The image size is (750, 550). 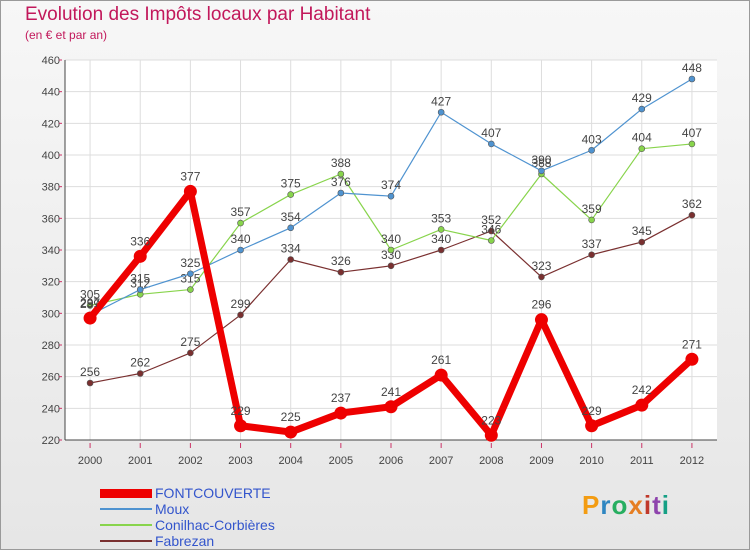 I want to click on y-tick-label: 460, so click(x=51, y=61).